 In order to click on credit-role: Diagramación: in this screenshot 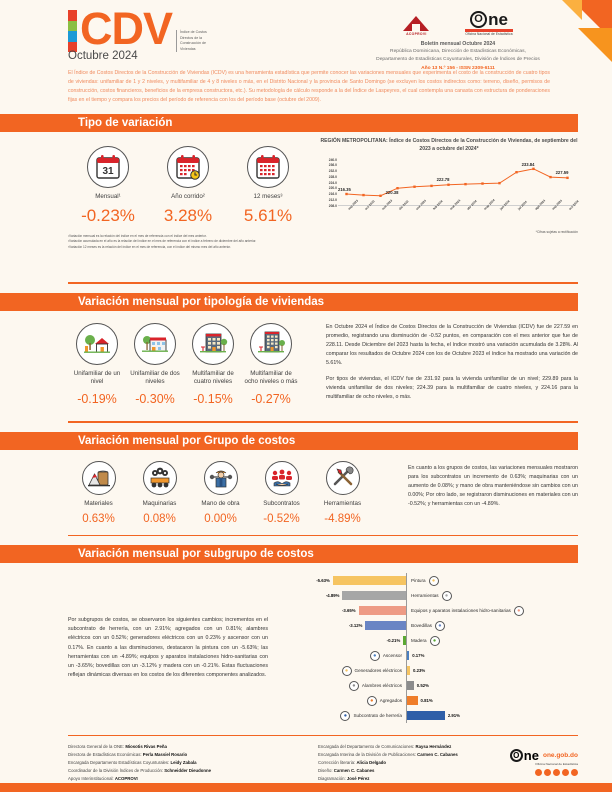, I will do `click(332, 779)`.